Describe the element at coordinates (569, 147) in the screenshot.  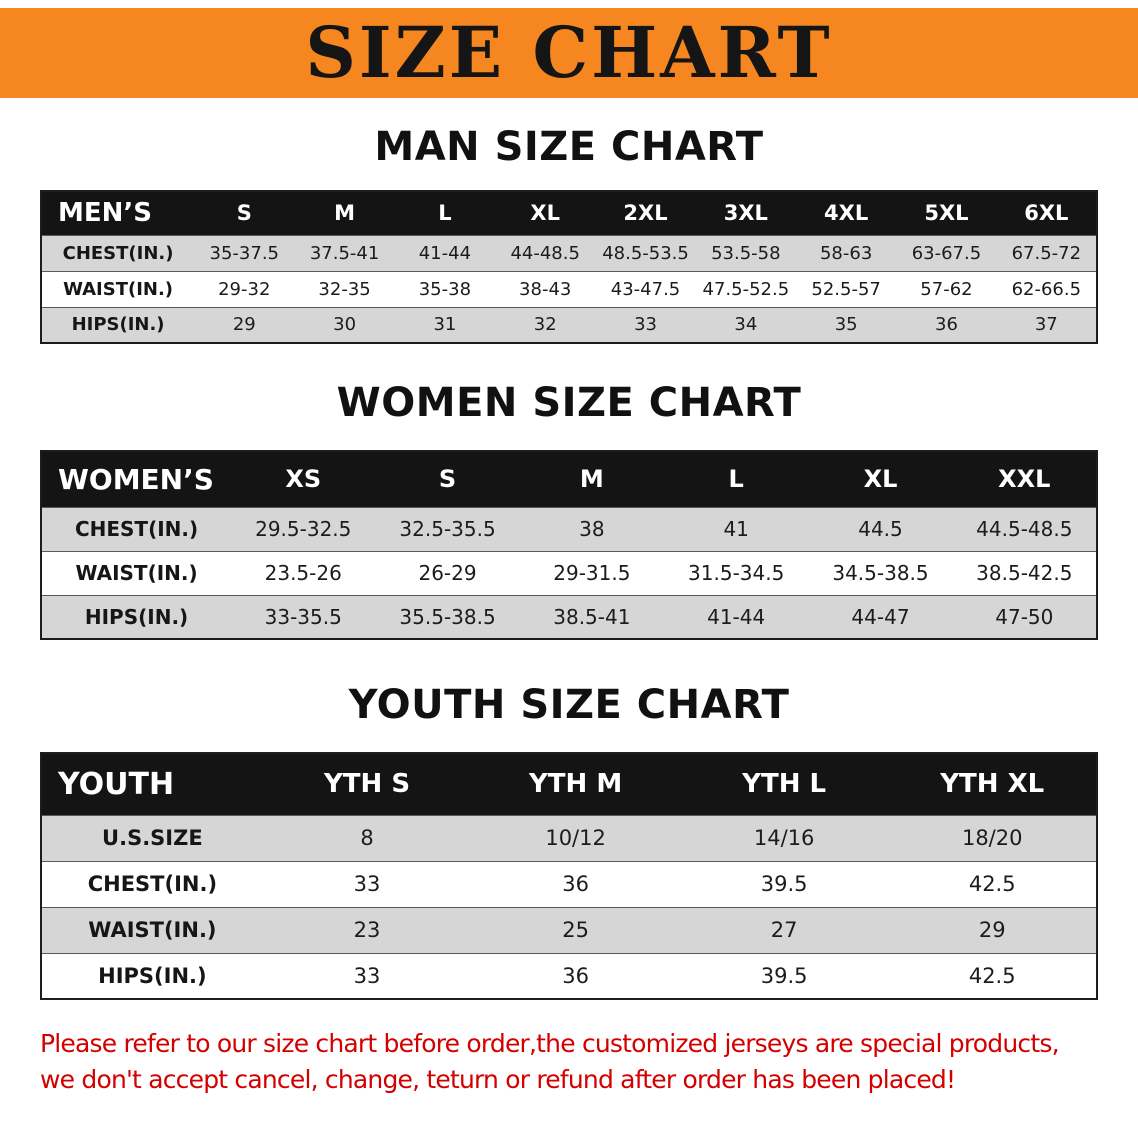
I see `men-section-title: MAN SIZE CHART` at that location.